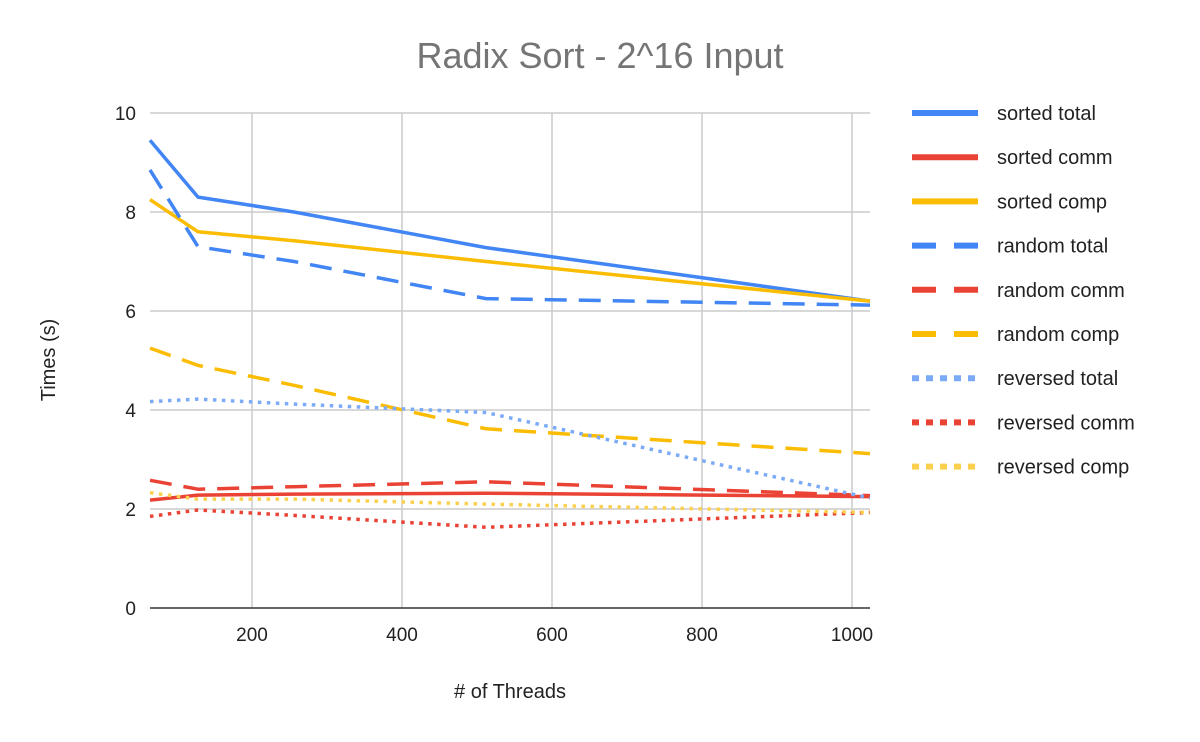 The height and width of the screenshot is (742, 1200). Describe the element at coordinates (1066, 423) in the screenshot. I see `legend-label: reversed comm` at that location.